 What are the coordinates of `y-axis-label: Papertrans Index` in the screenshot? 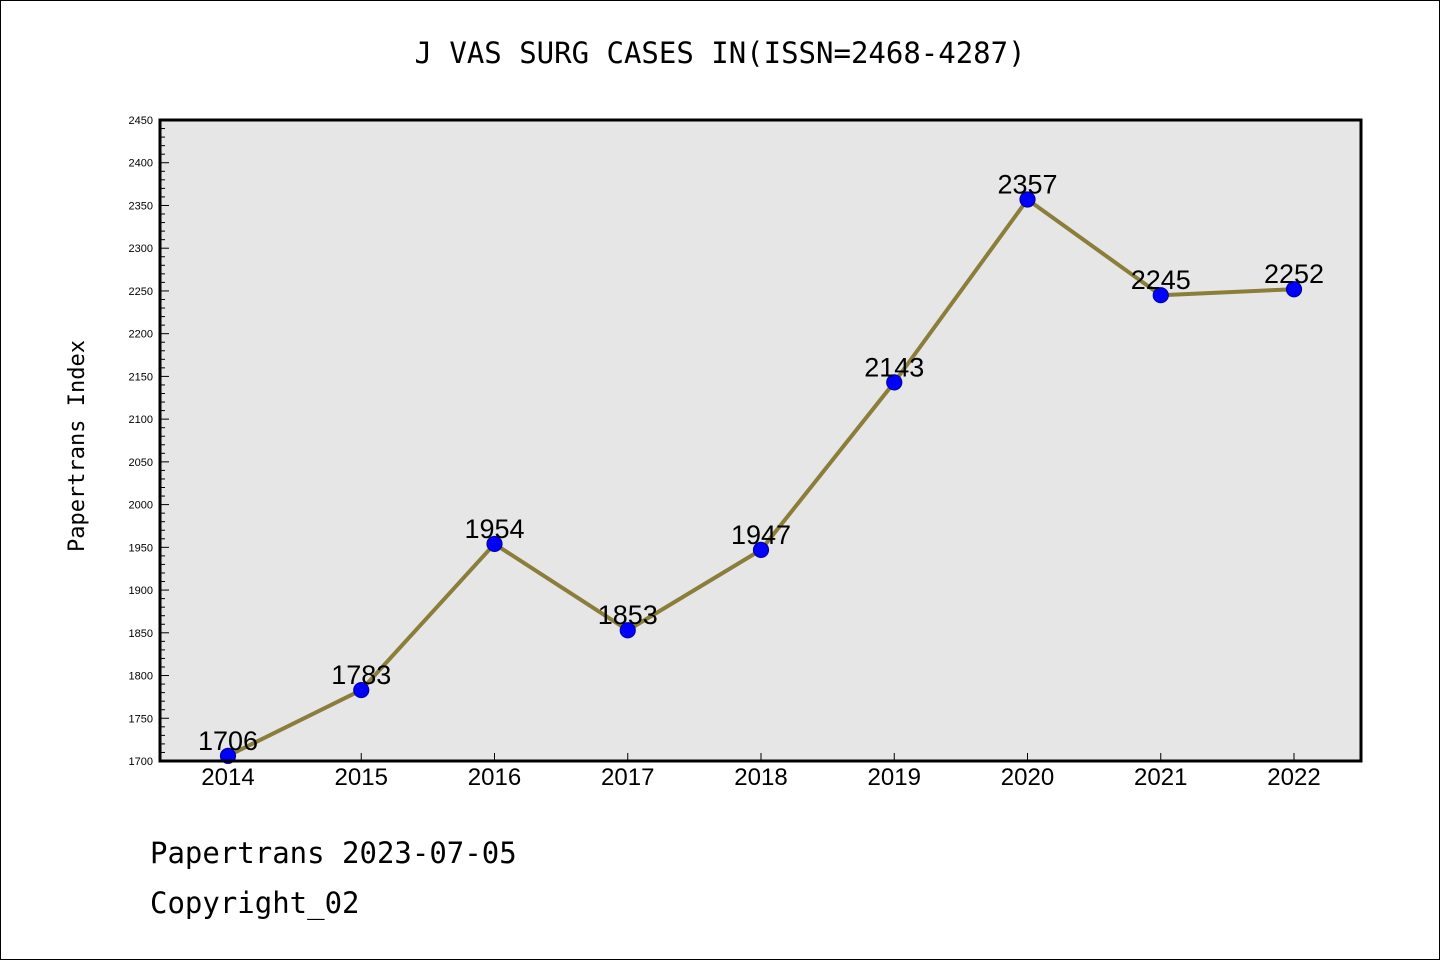 It's located at (77, 446).